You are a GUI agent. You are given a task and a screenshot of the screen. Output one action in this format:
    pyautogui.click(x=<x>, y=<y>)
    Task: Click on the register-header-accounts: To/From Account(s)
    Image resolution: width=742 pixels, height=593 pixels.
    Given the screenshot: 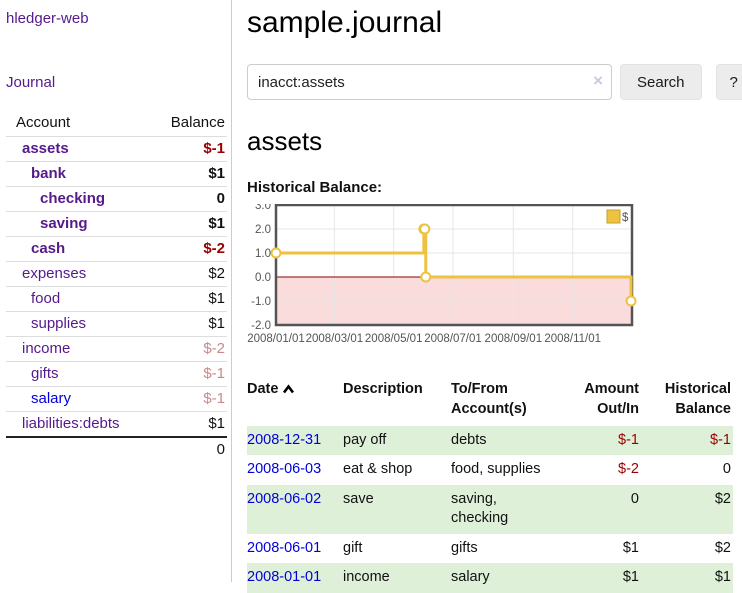 What is the action you would take?
    pyautogui.click(x=489, y=399)
    